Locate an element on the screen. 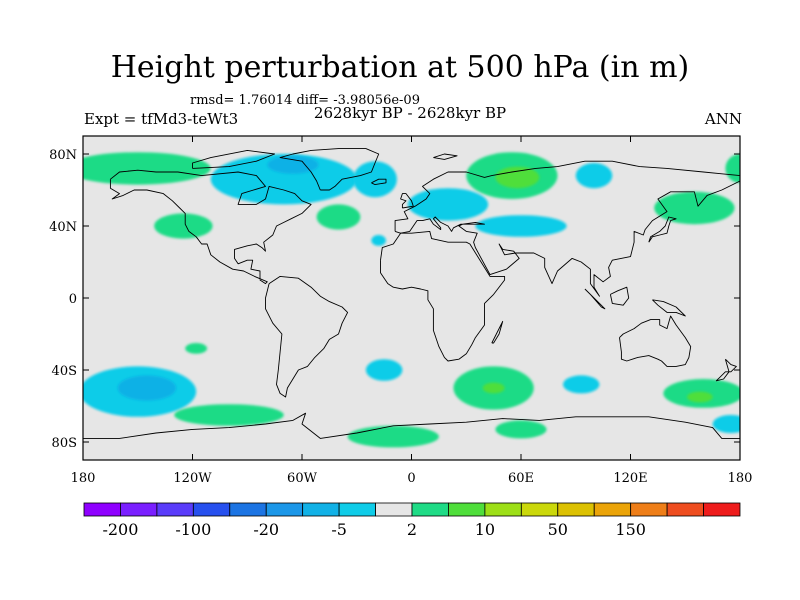 This screenshot has height=600, width=800. anomaly-spacific-small-pos is located at coordinates (196, 348).